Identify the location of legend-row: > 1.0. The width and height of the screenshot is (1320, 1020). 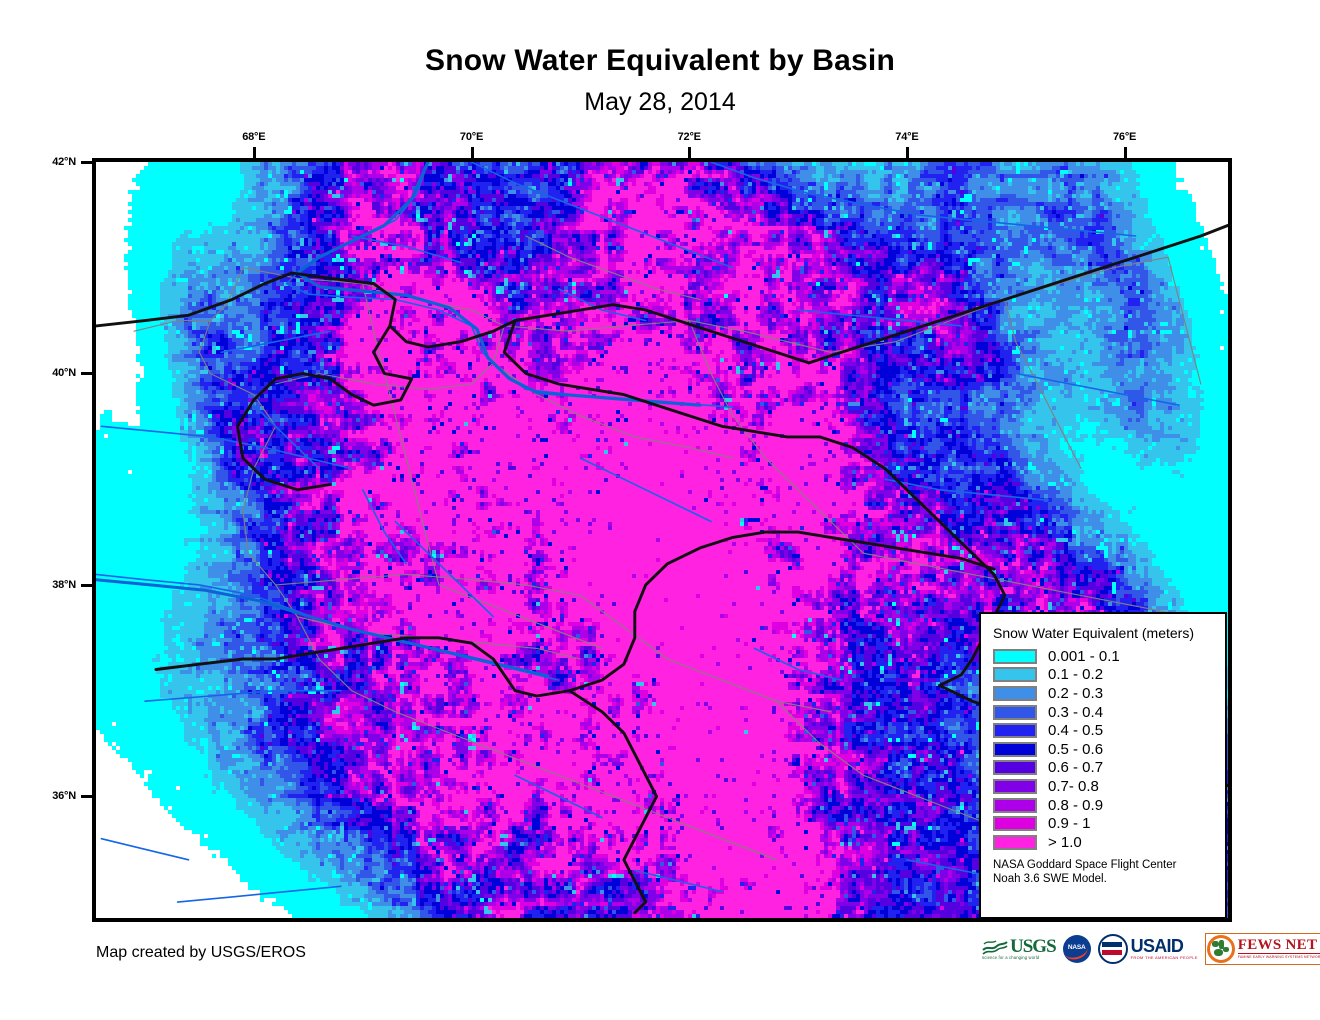
(1104, 842).